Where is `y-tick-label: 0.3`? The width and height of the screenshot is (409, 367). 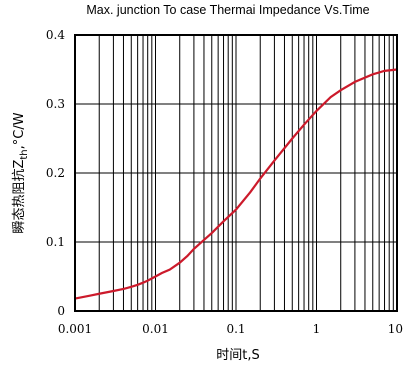
y-tick-label: 0.3 is located at coordinates (55, 104).